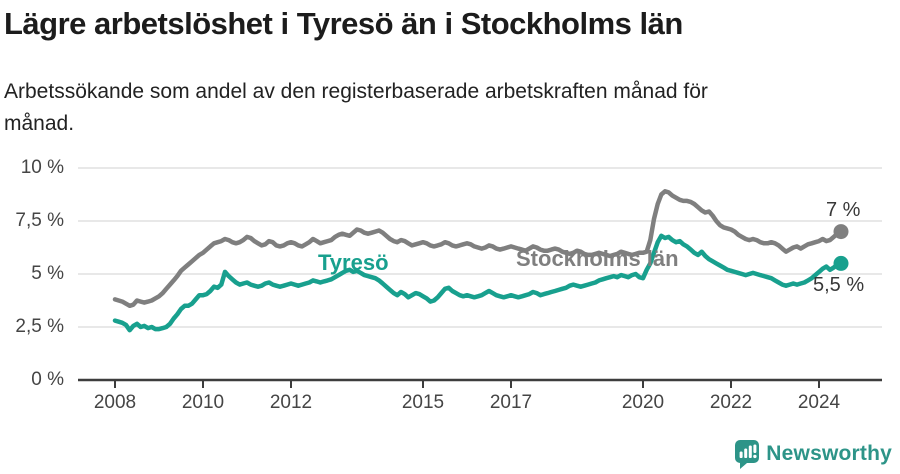  What do you see at coordinates (643, 402) in the screenshot?
I see `x-axis-tick-label: 2020` at bounding box center [643, 402].